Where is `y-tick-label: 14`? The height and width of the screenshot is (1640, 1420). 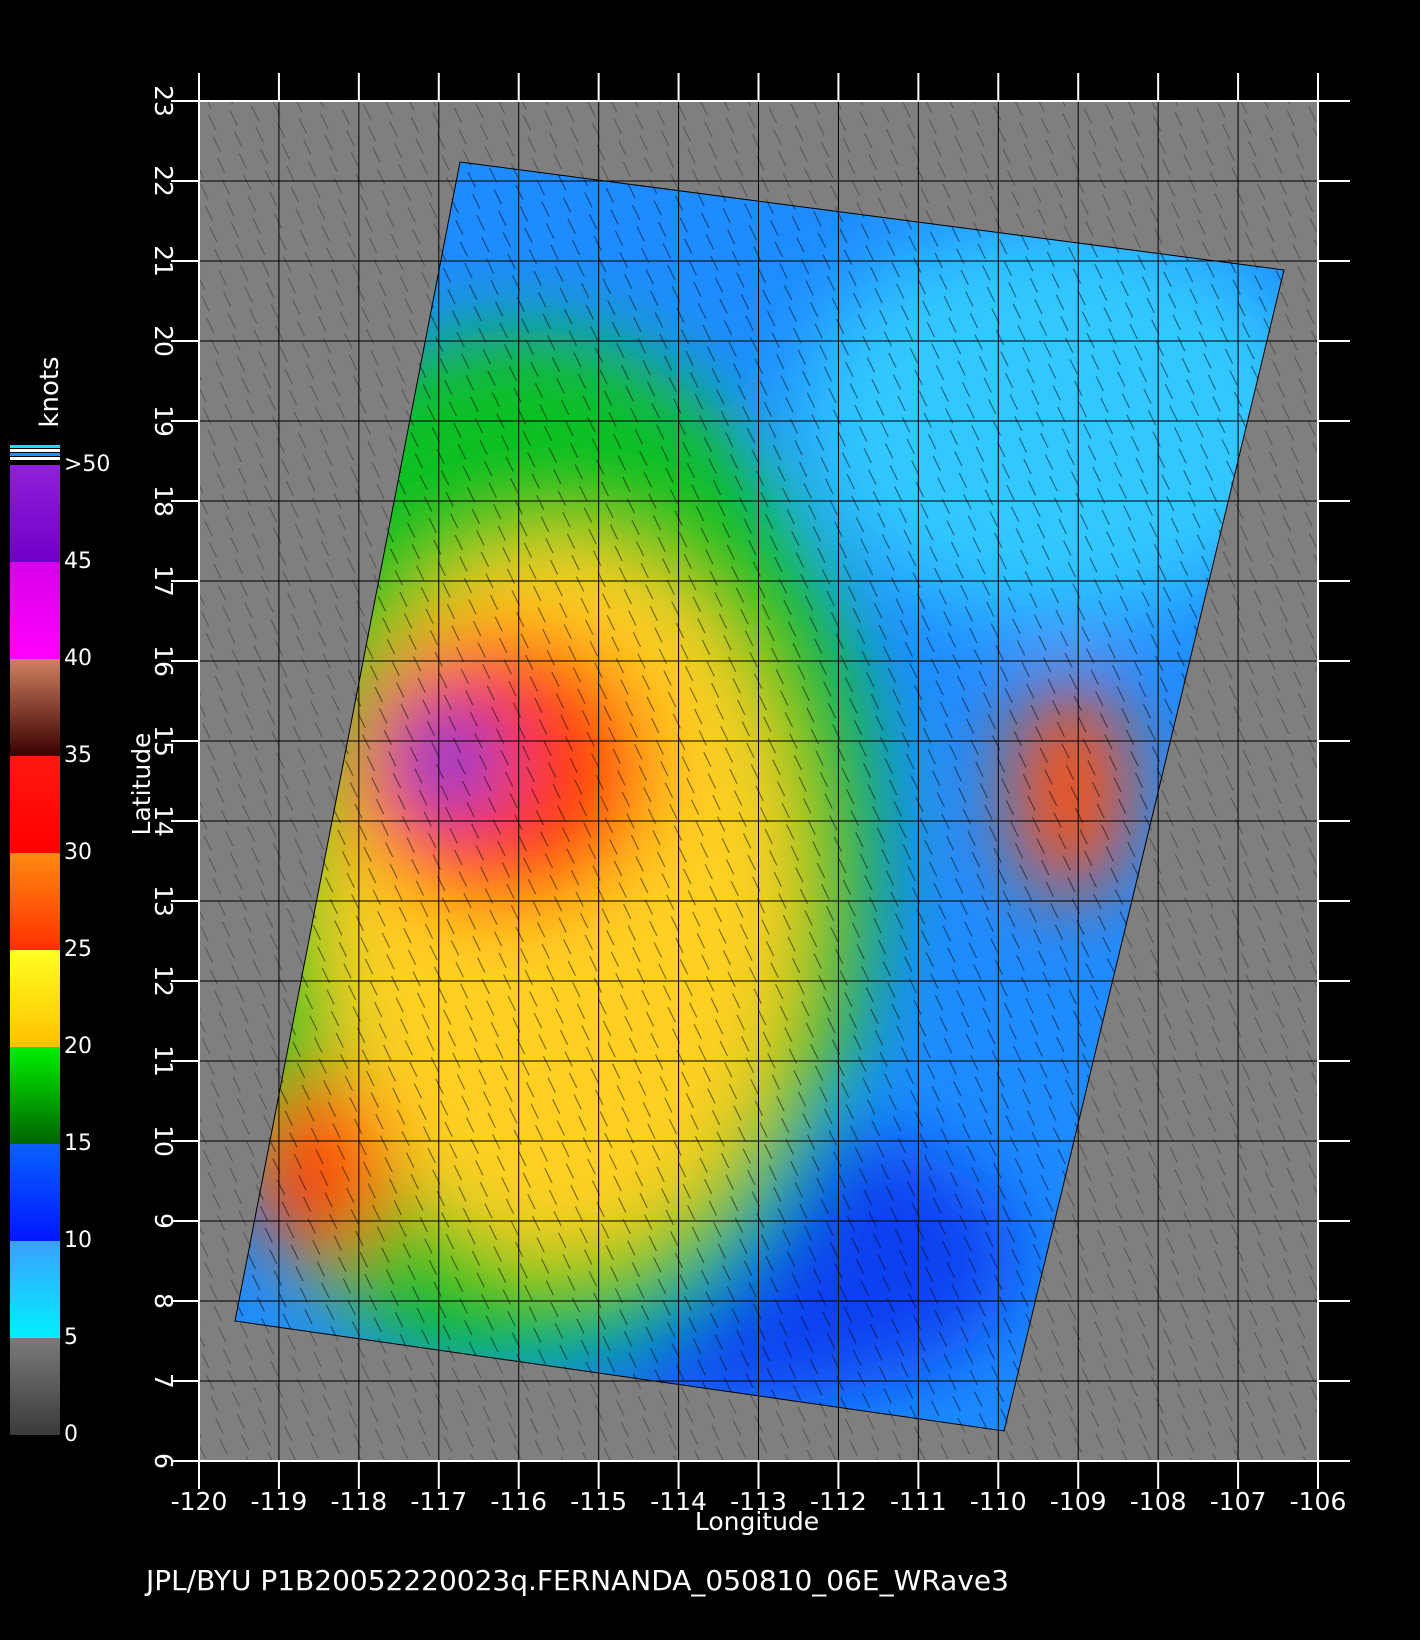
y-tick-label: 14 is located at coordinates (163, 821).